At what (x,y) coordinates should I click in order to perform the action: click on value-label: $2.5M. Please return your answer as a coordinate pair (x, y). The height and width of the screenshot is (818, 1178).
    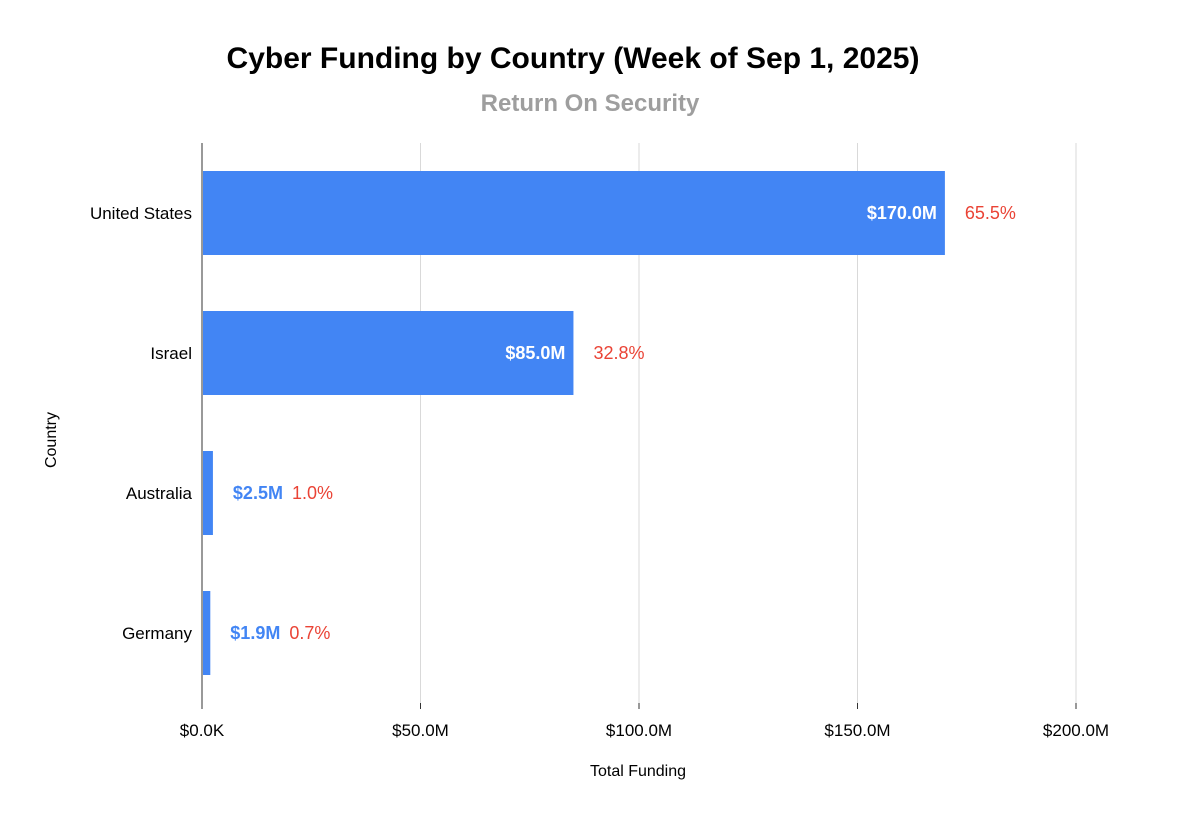
    Looking at the image, I should click on (258, 493).